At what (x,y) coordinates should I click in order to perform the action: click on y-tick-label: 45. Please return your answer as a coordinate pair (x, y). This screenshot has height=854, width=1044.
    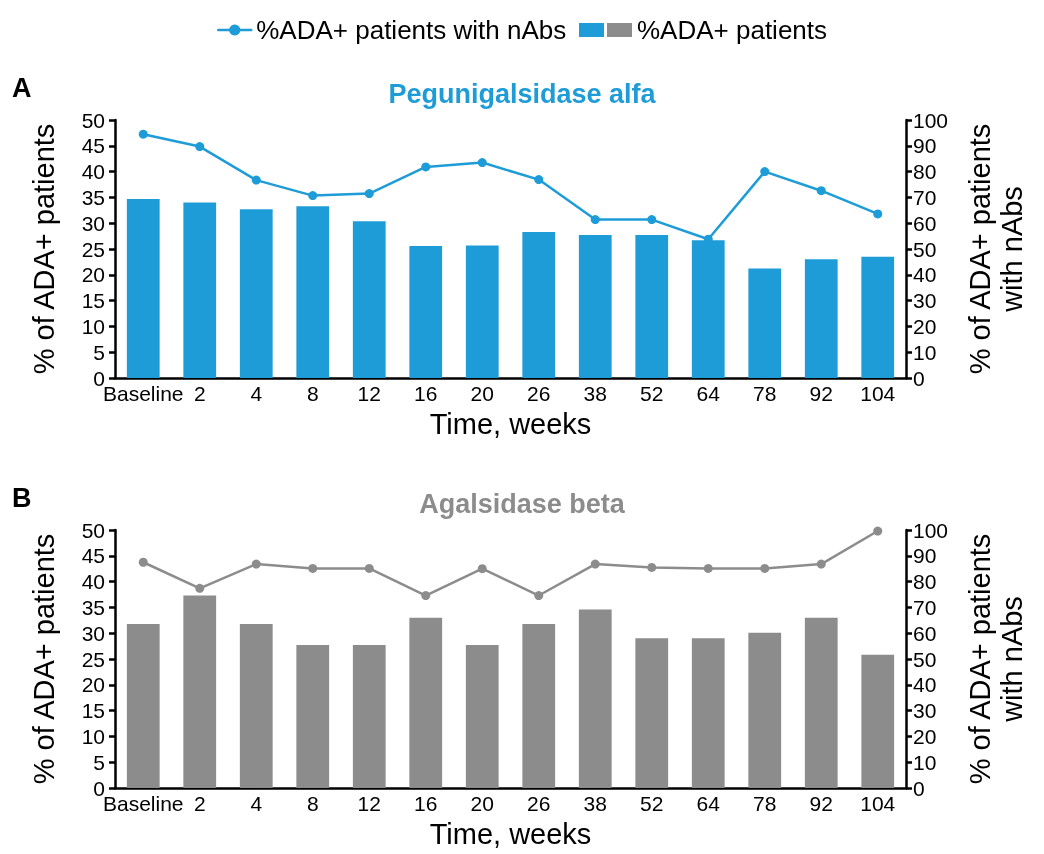
    Looking at the image, I should click on (93, 556).